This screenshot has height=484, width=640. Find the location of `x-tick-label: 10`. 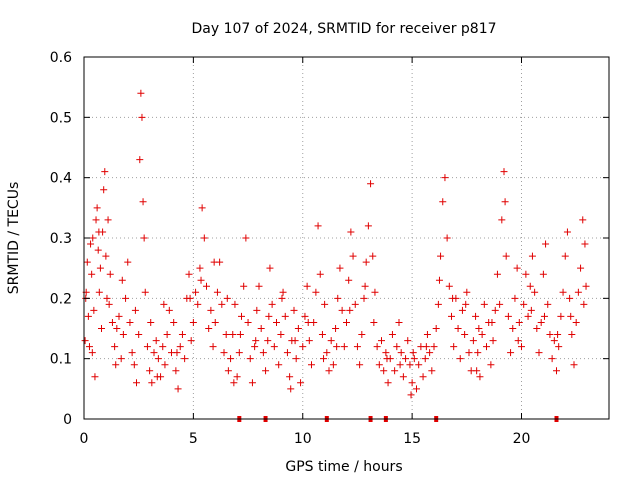

x-tick-label: 10 is located at coordinates (303, 439).